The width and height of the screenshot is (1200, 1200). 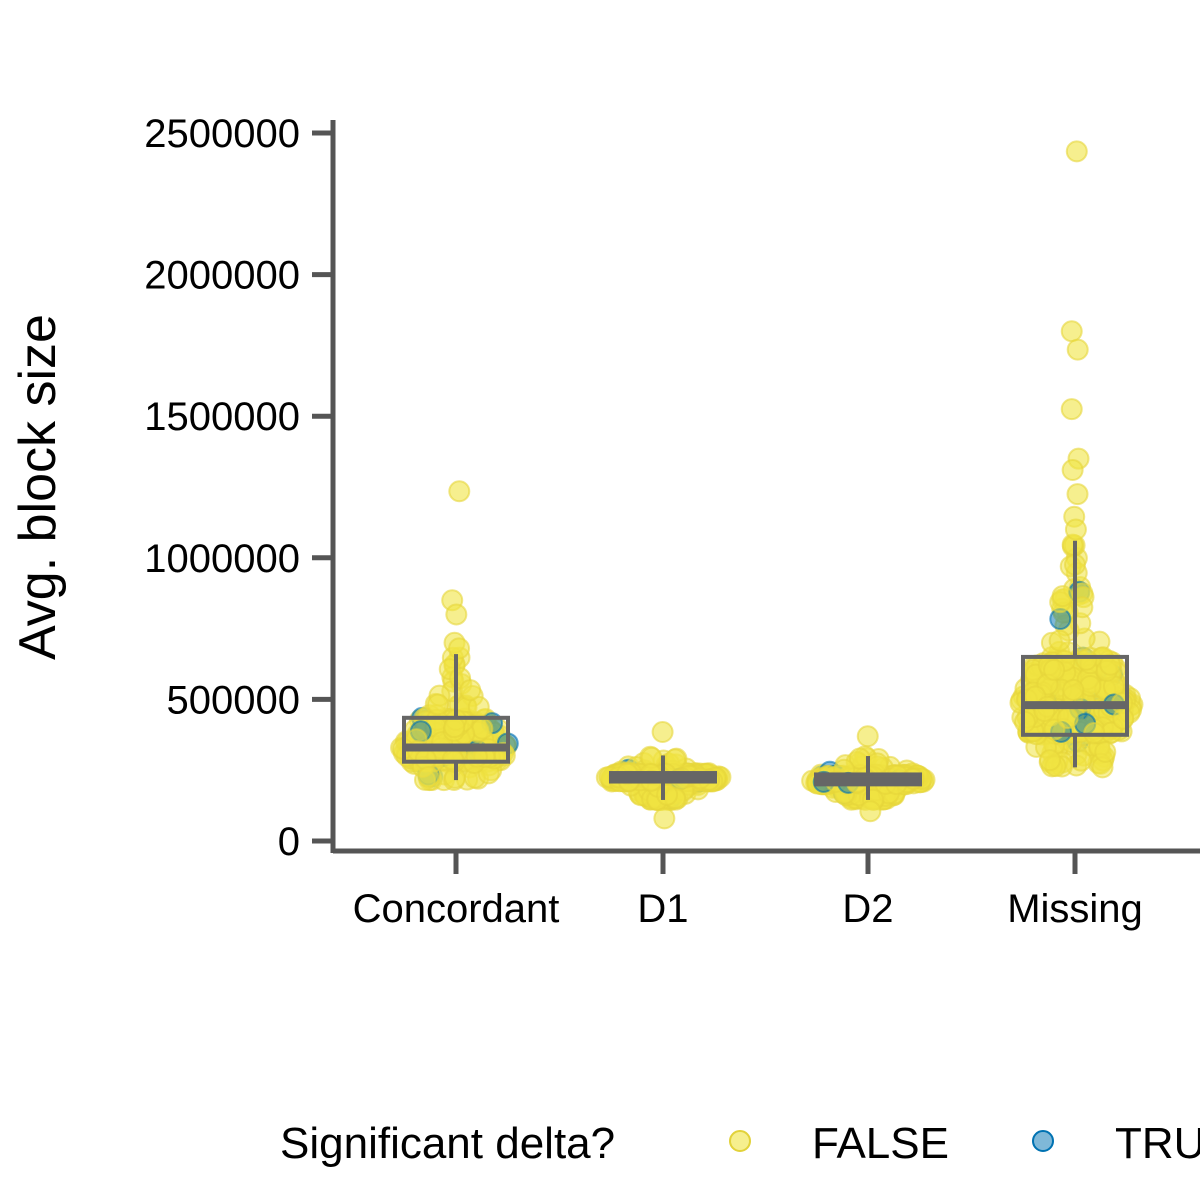 What do you see at coordinates (748, 892) in the screenshot?
I see `x-ticks: Concordant D1 D2 Missing` at bounding box center [748, 892].